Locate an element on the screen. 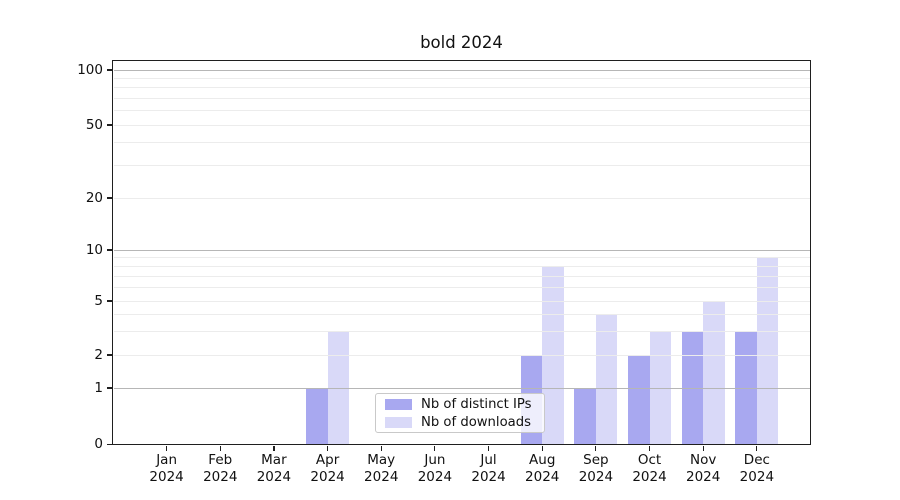  y-tick-label: 50 is located at coordinates (94, 124).